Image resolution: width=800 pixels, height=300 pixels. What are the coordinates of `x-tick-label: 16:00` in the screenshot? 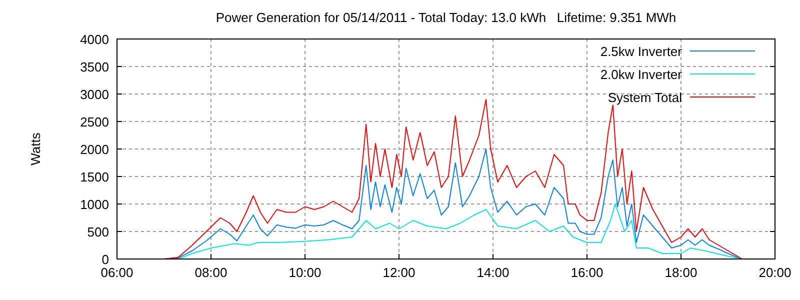 It's located at (587, 272).